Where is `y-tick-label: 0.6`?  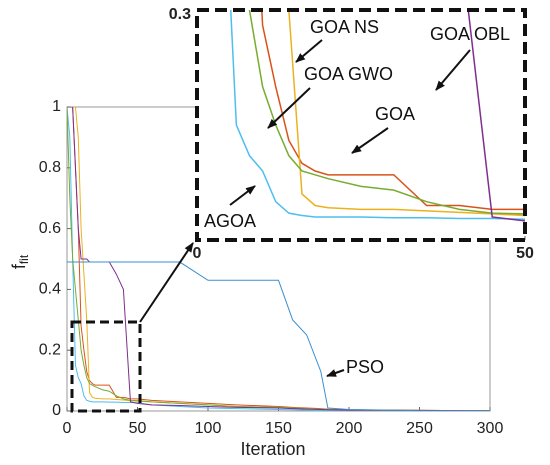
y-tick-label: 0.6 is located at coordinates (50, 228).